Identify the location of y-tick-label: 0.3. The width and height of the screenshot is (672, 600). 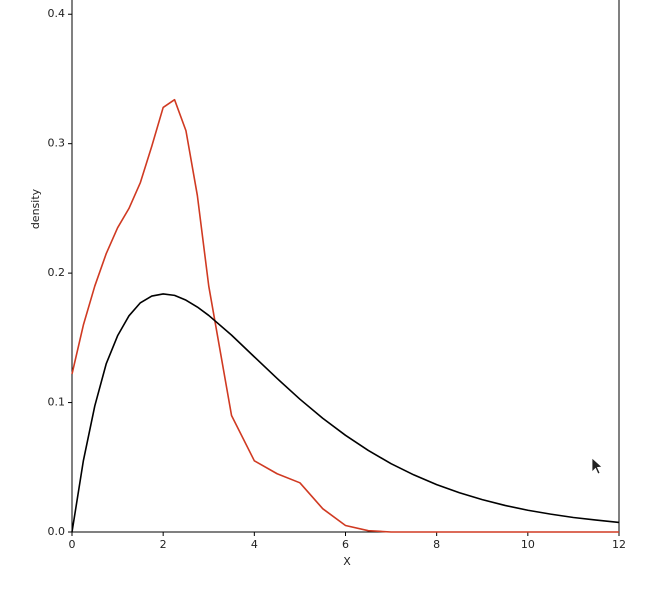
(57, 143).